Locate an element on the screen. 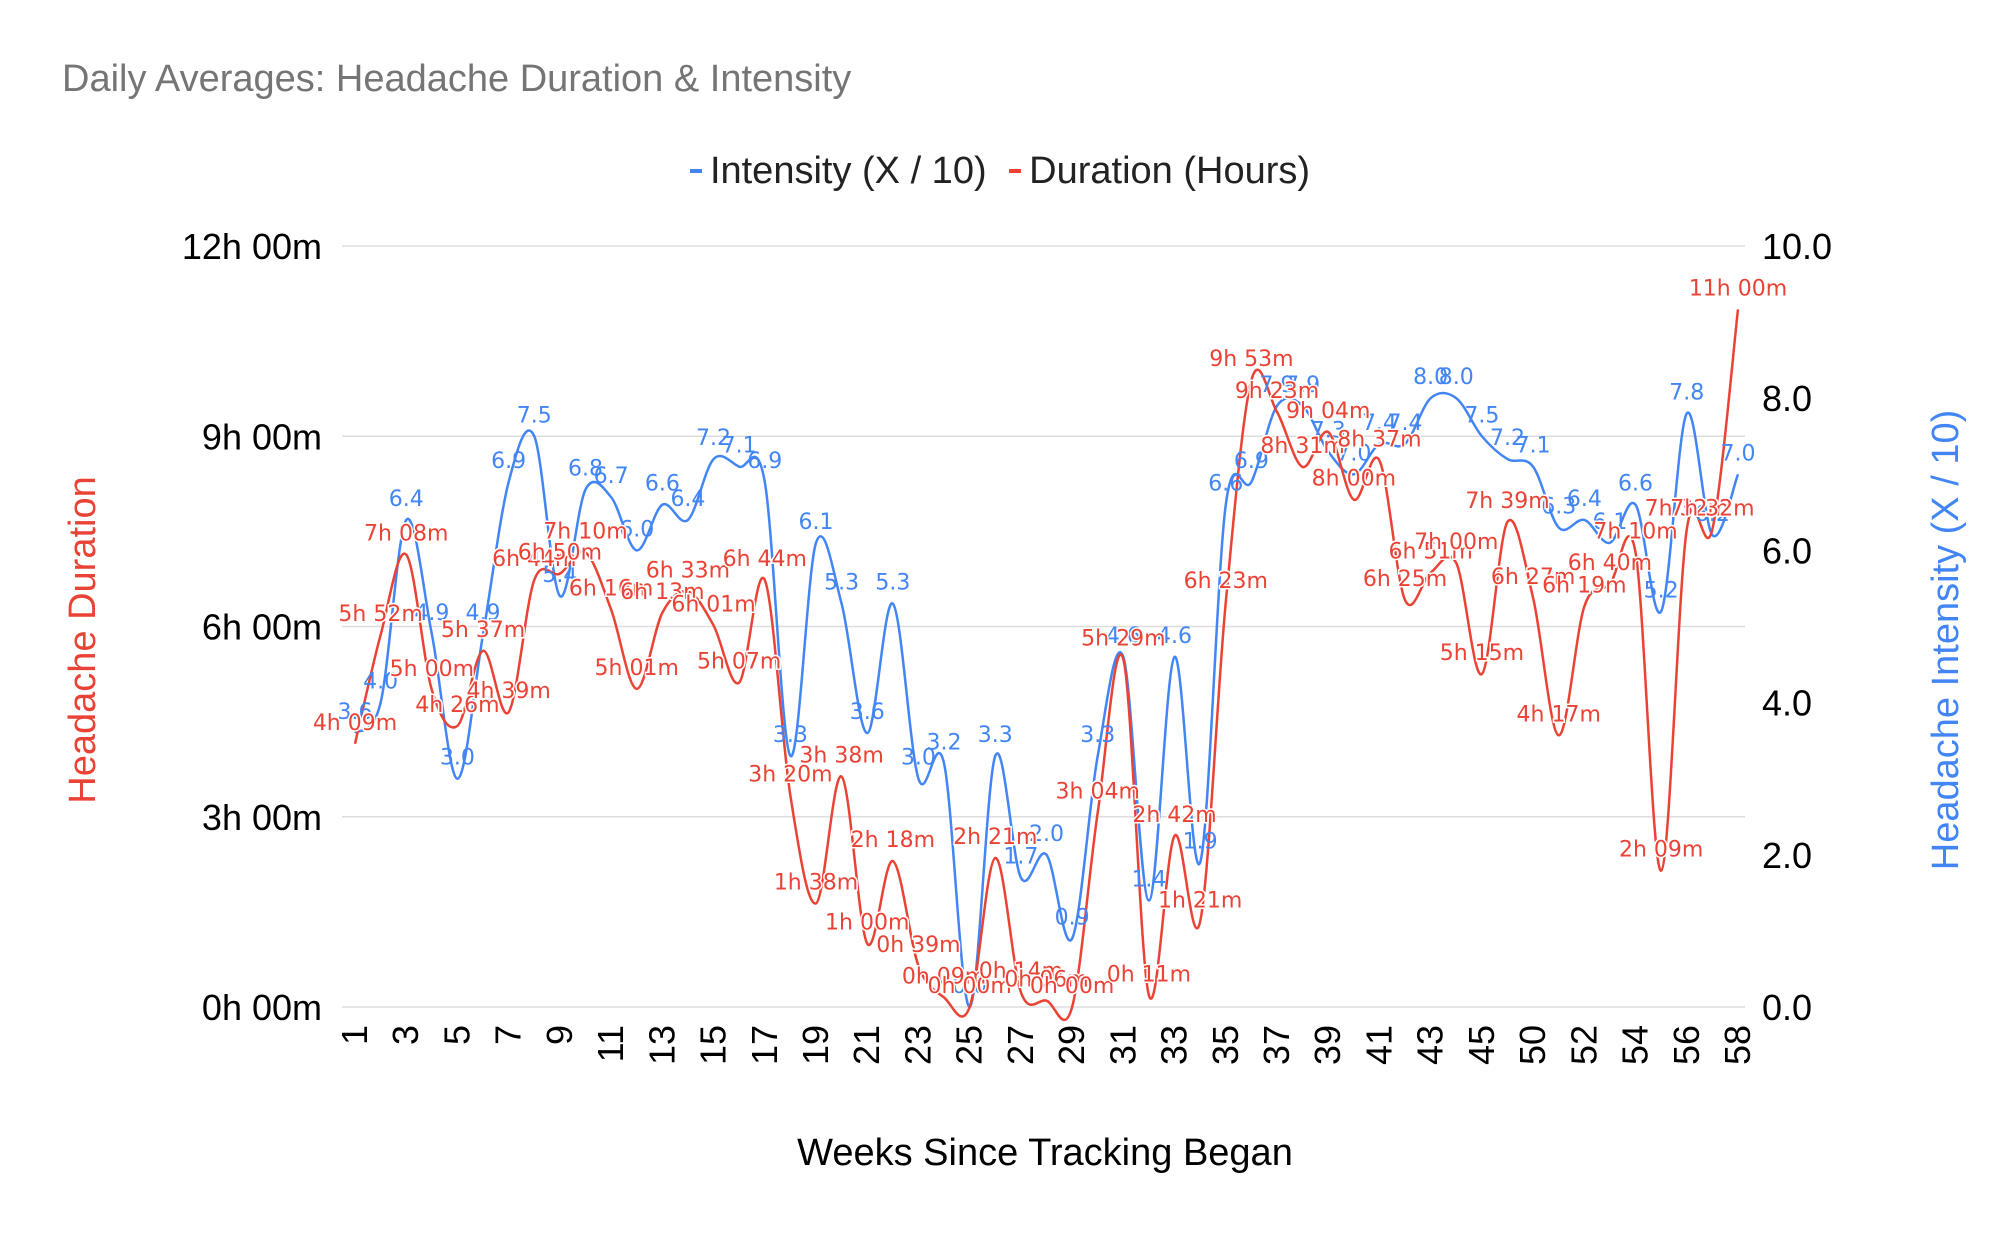 The image size is (2000, 1233). x-tick-label: 56 is located at coordinates (1686, 1045).